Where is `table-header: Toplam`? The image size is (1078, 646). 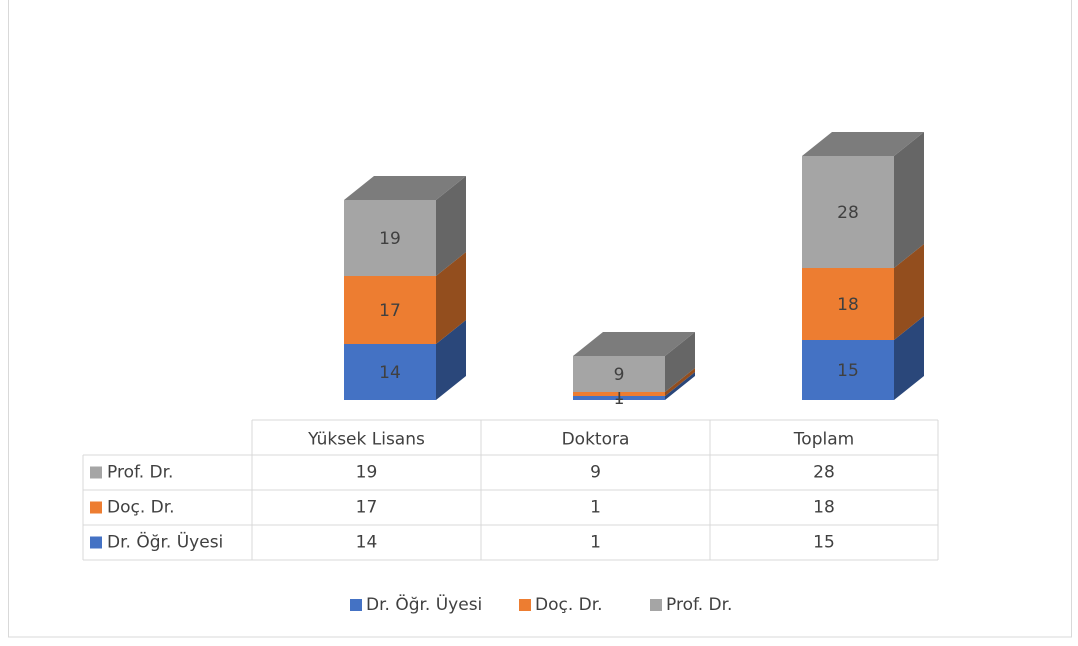
table-header: Toplam is located at coordinates (823, 440).